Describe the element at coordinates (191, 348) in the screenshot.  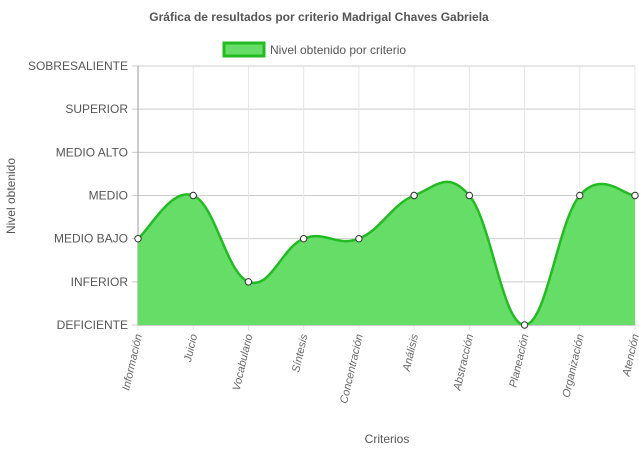
I see `x-tick-label: Juicio` at that location.